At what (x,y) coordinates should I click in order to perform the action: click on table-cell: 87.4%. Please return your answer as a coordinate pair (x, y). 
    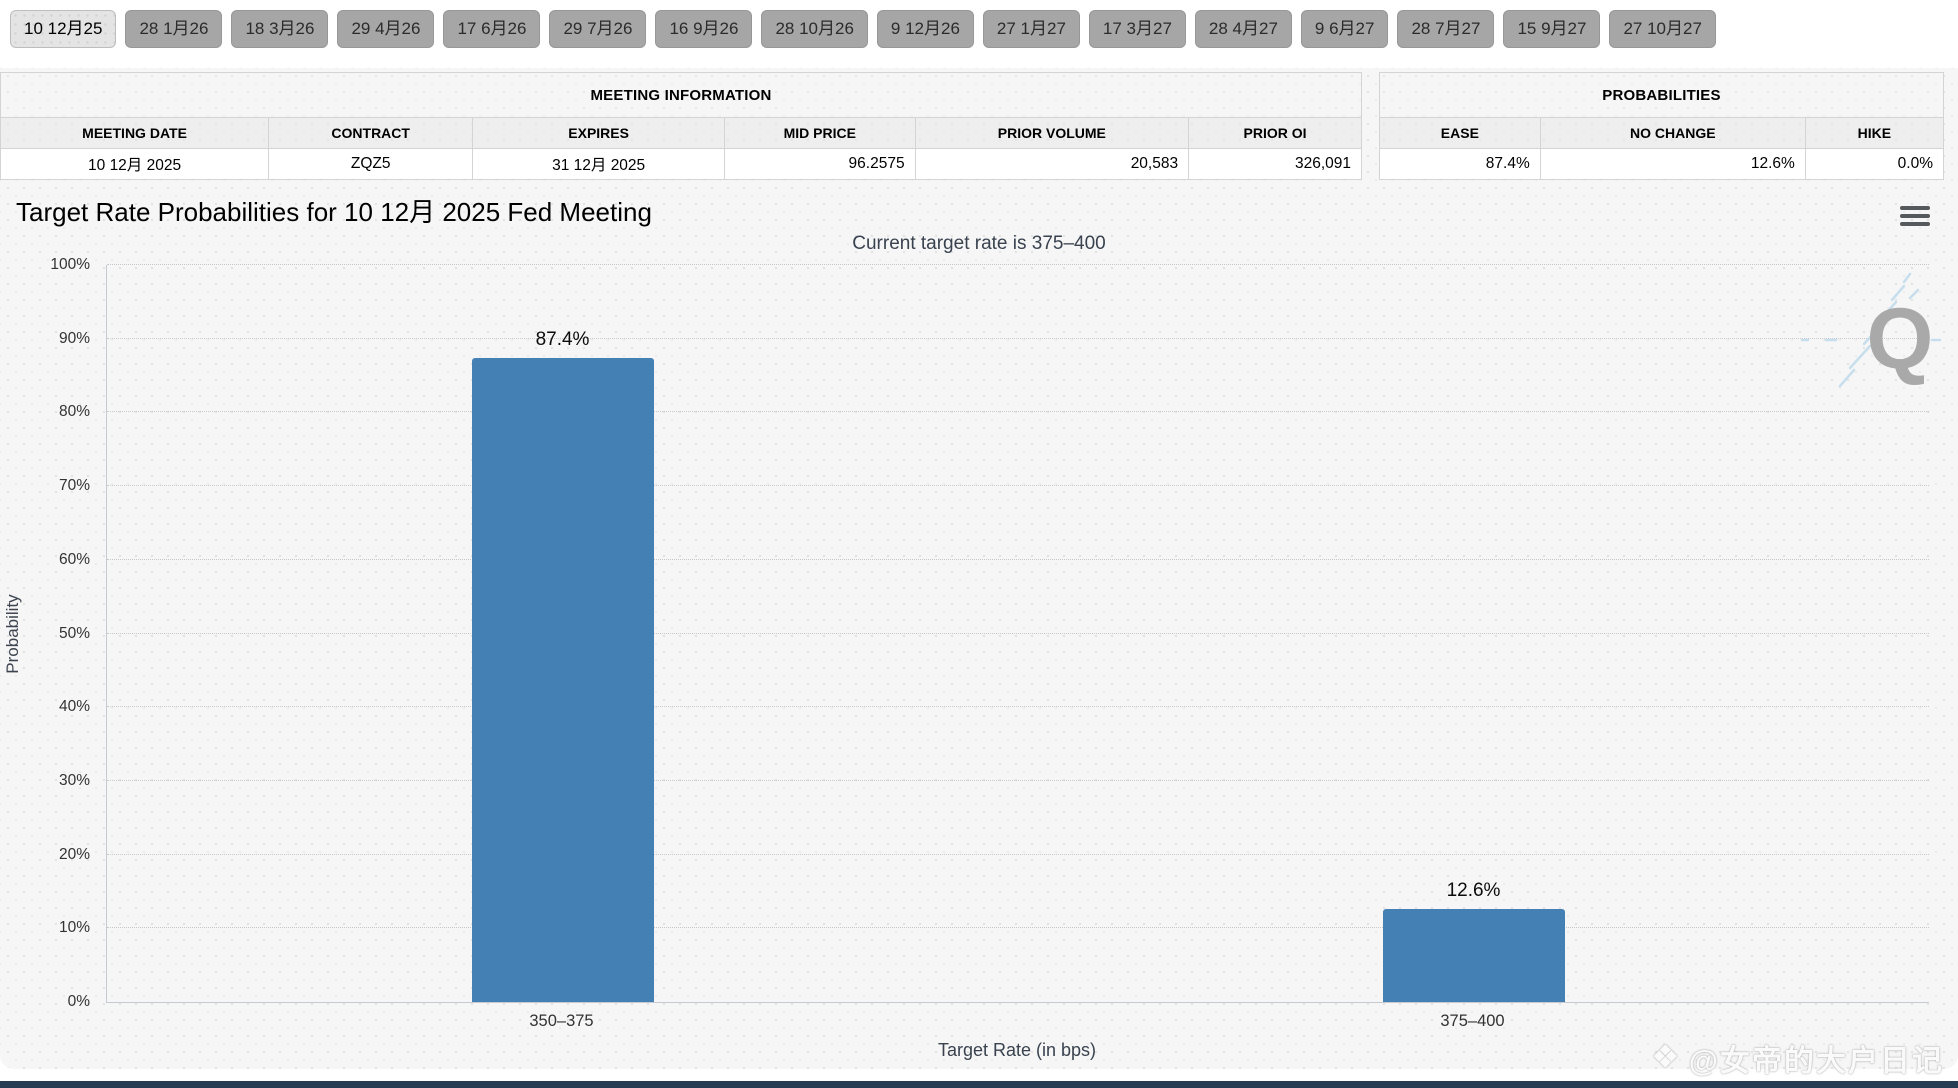
    Looking at the image, I should click on (1460, 164).